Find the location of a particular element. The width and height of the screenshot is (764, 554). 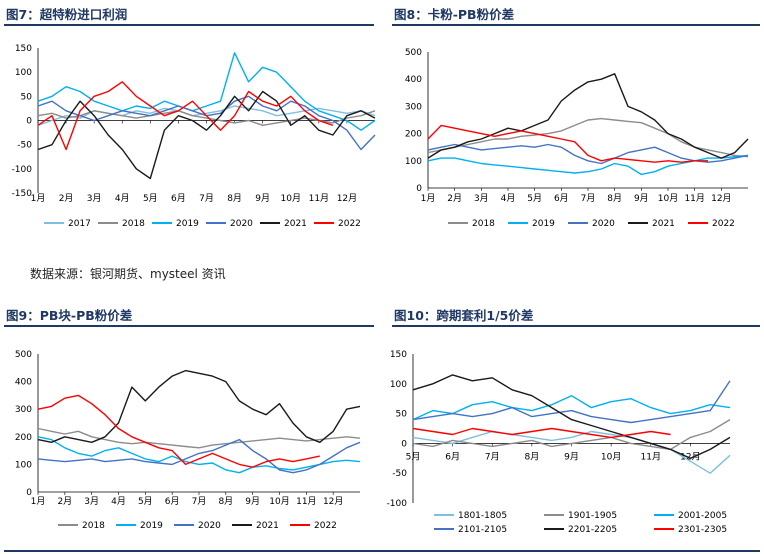

legend-label: 2101-2105 is located at coordinates (482, 530).